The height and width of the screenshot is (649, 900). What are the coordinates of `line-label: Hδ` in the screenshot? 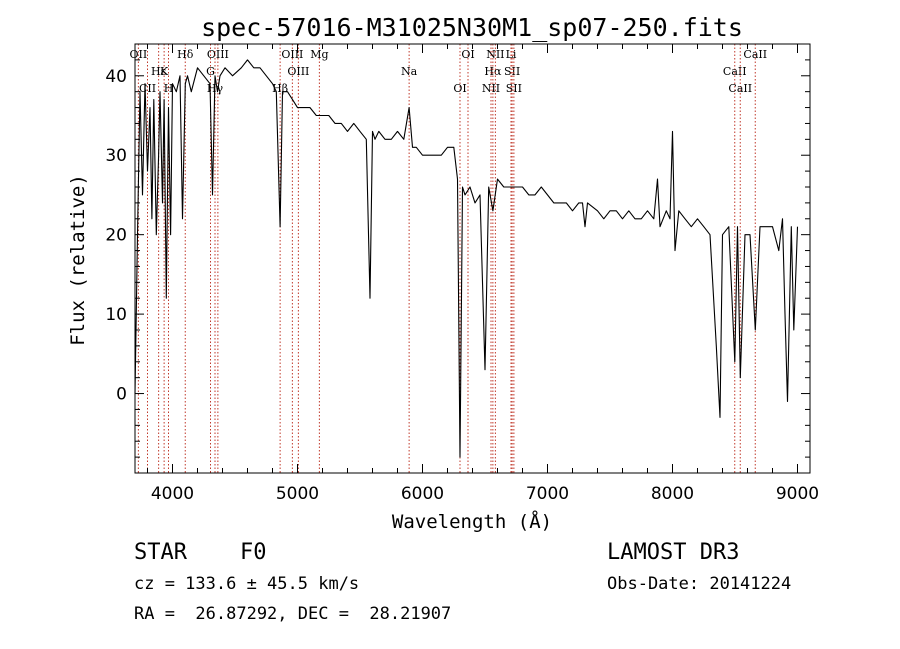 It's located at (185, 54).